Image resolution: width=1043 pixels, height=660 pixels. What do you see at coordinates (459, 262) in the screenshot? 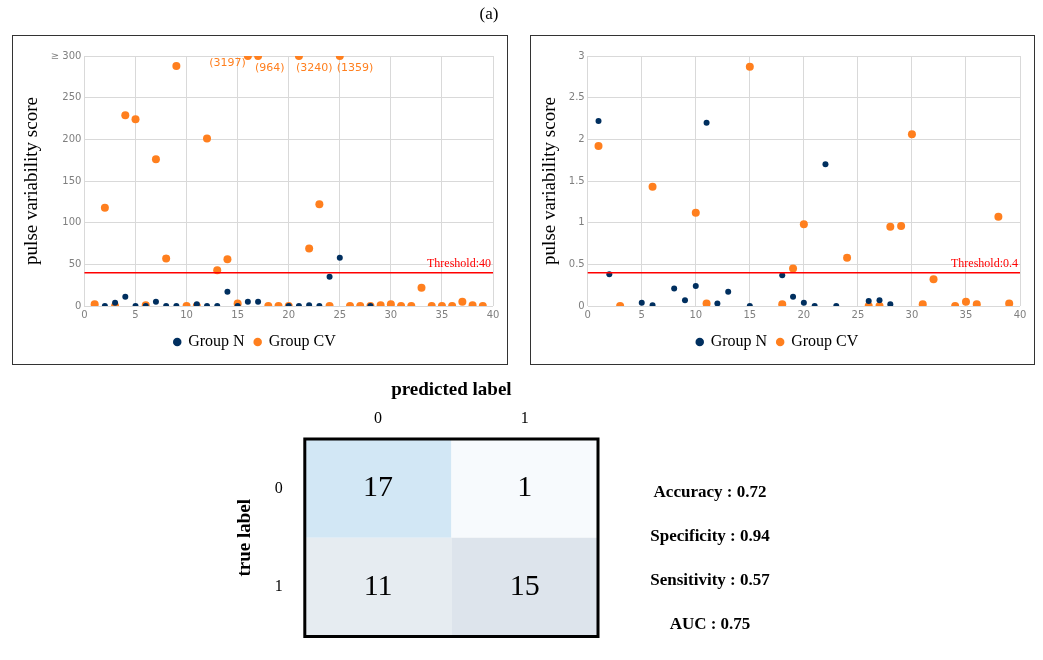
I see `ref-line-label: Threshold:40` at bounding box center [459, 262].